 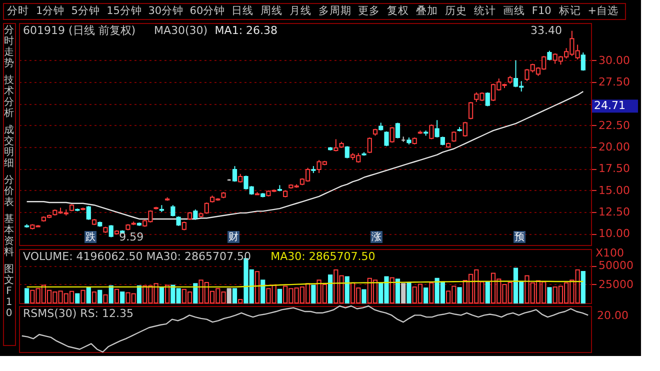 I want to click on text: 复权, so click(x=397, y=11).